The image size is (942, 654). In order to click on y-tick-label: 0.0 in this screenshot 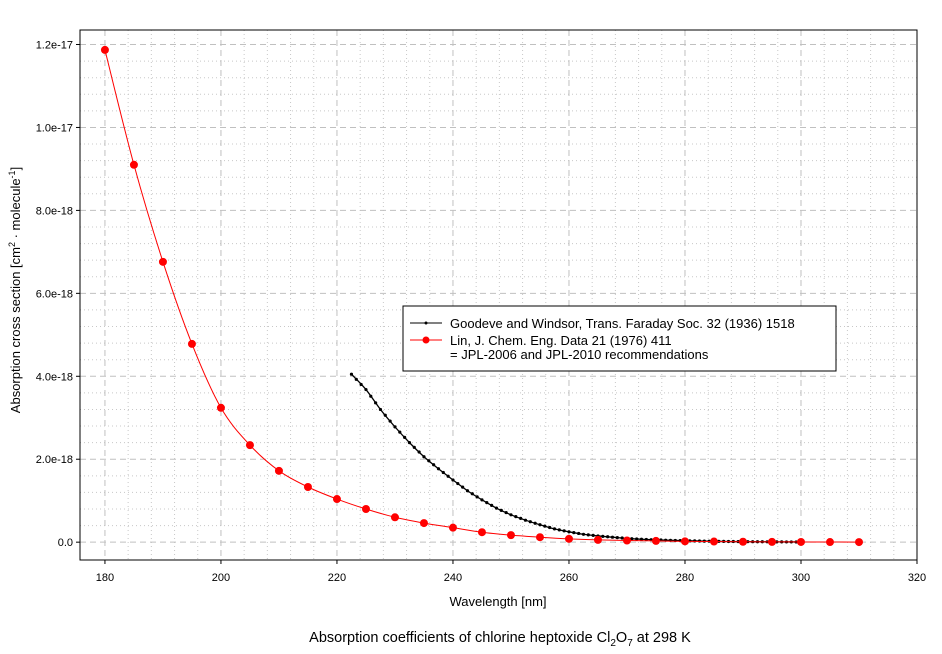, I will do `click(65, 543)`.